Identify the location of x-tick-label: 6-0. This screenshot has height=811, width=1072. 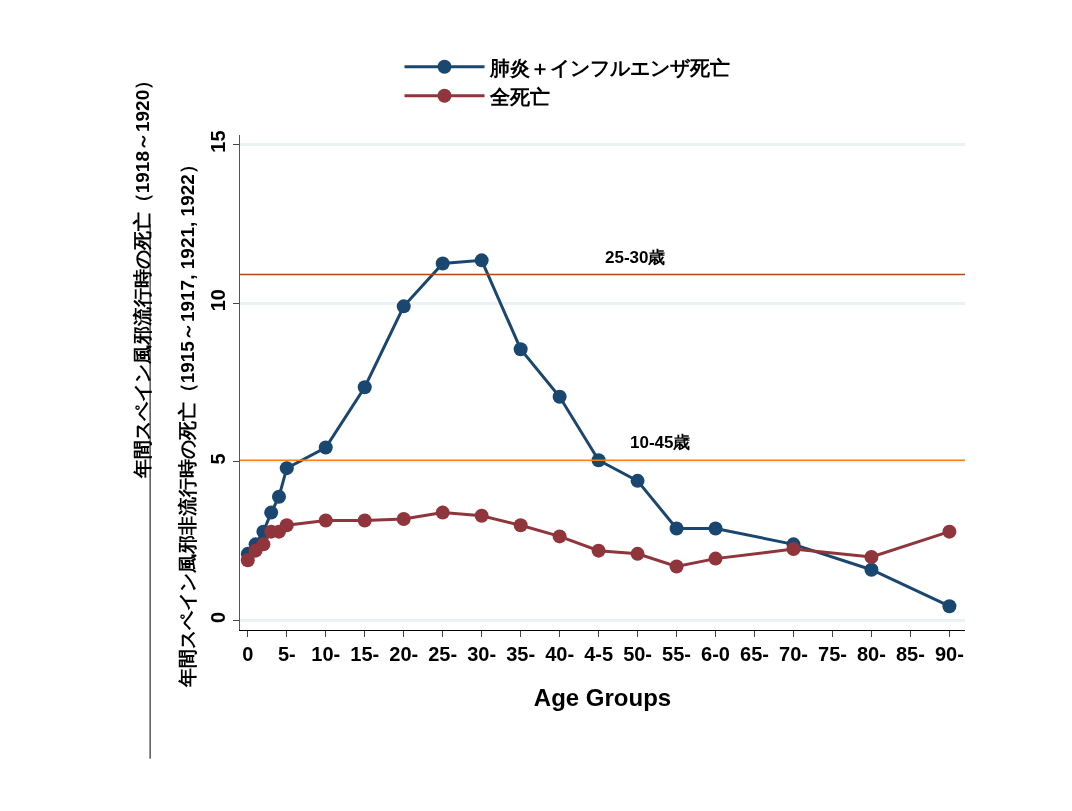
(715, 654).